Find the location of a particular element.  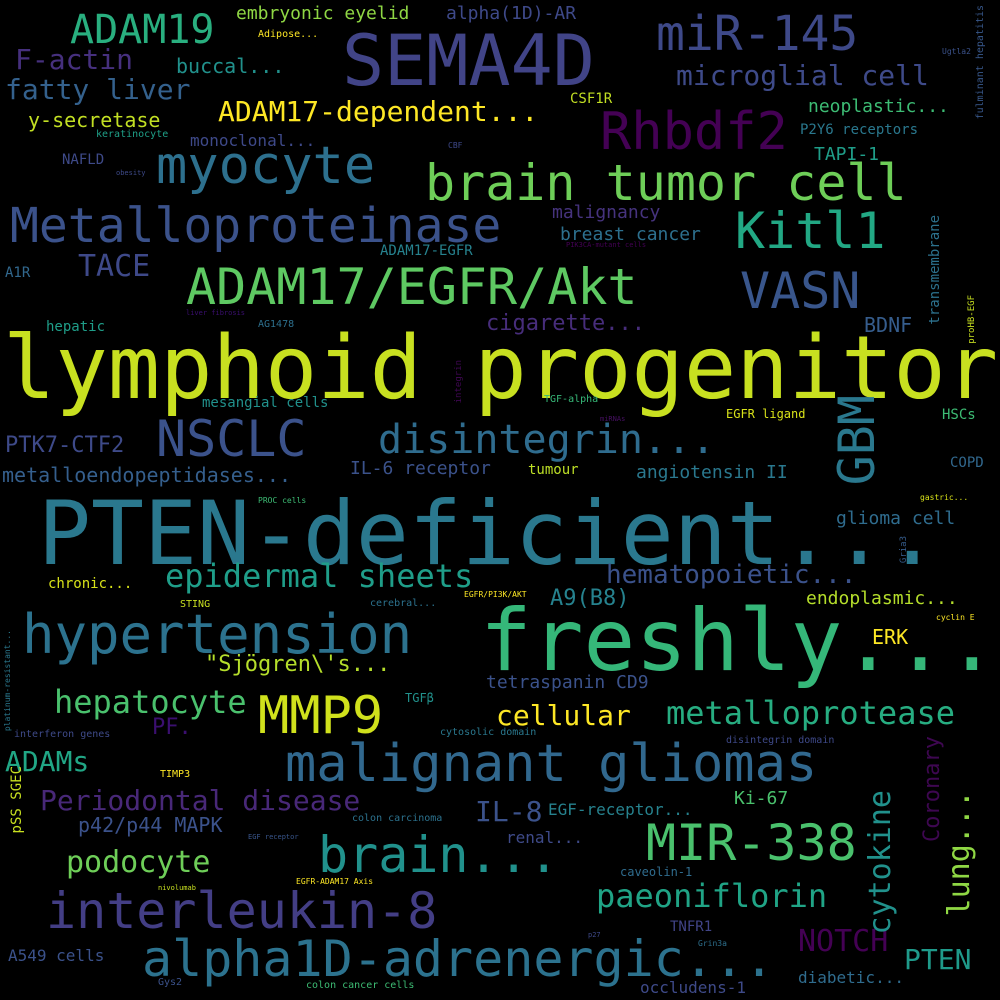

word: EGF receptor is located at coordinates (273, 837).